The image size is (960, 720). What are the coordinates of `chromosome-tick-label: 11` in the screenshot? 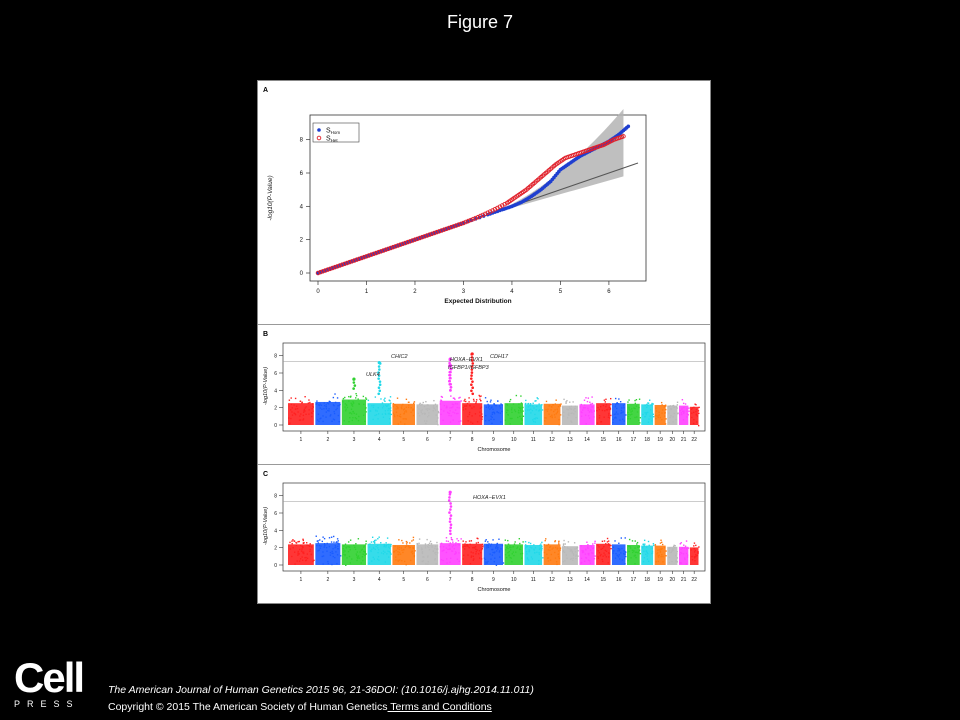 It's located at (533, 580).